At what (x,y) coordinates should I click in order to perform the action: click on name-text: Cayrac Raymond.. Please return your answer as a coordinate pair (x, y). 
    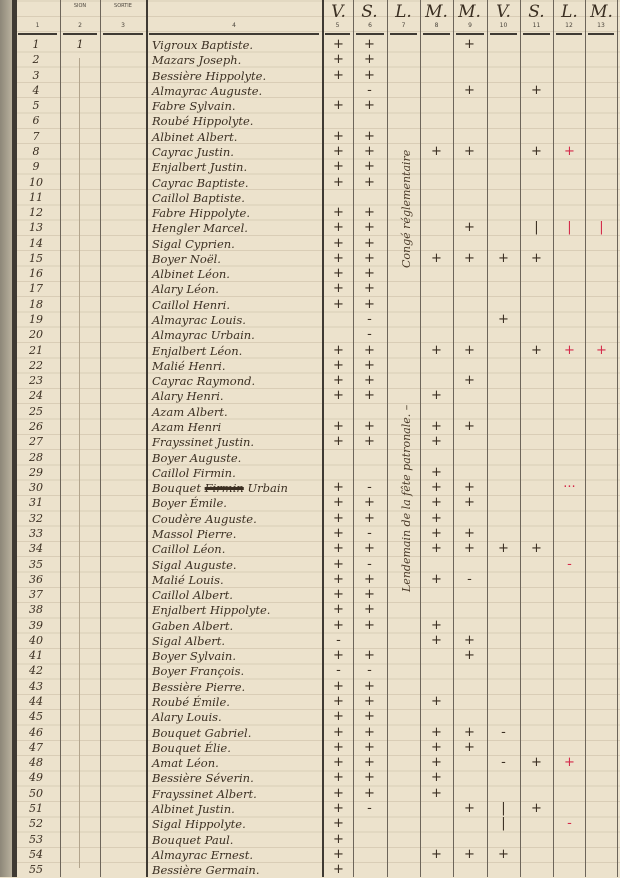
    Looking at the image, I should click on (204, 381).